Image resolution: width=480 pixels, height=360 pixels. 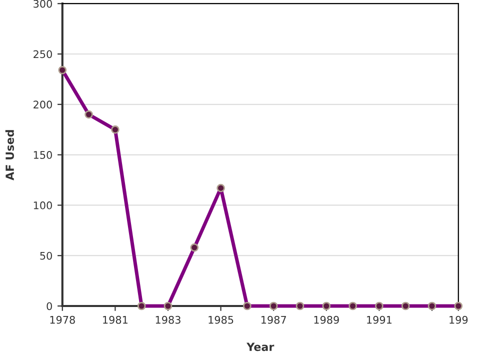 I want to click on x-tick-label: 1978, so click(x=62, y=320).